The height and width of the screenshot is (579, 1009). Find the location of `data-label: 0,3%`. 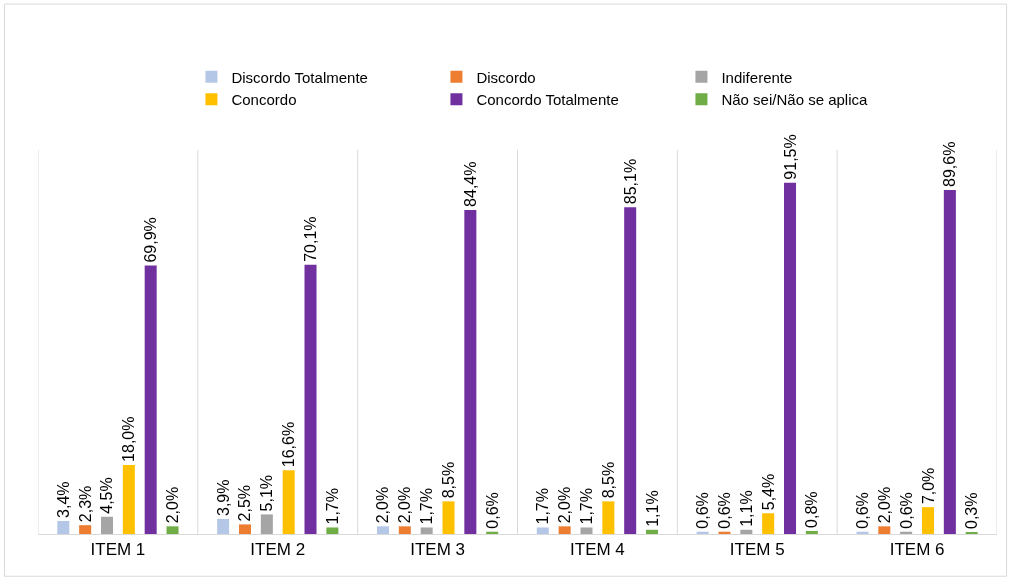

data-label: 0,3% is located at coordinates (972, 510).